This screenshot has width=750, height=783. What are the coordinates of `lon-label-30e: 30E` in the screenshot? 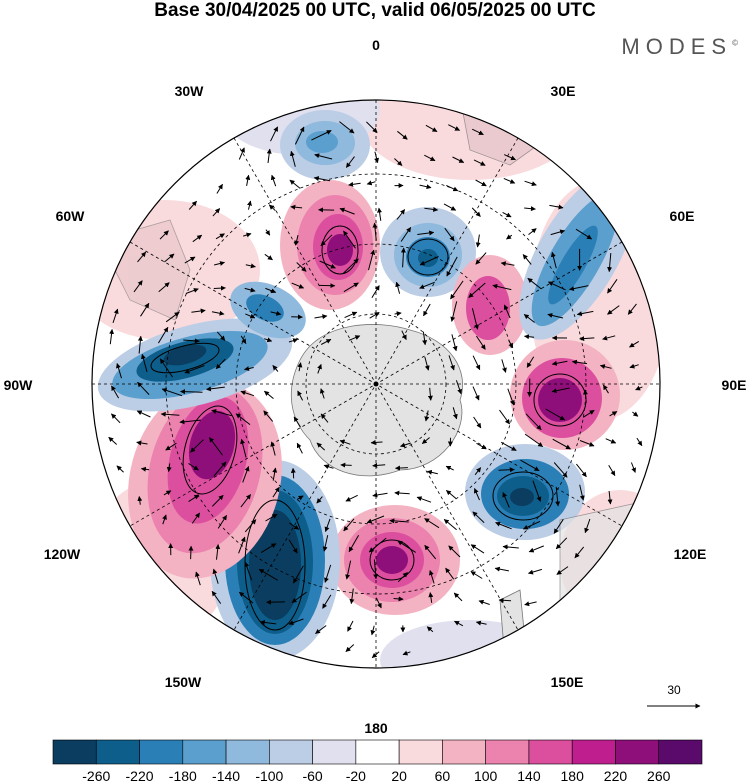 It's located at (563, 91).